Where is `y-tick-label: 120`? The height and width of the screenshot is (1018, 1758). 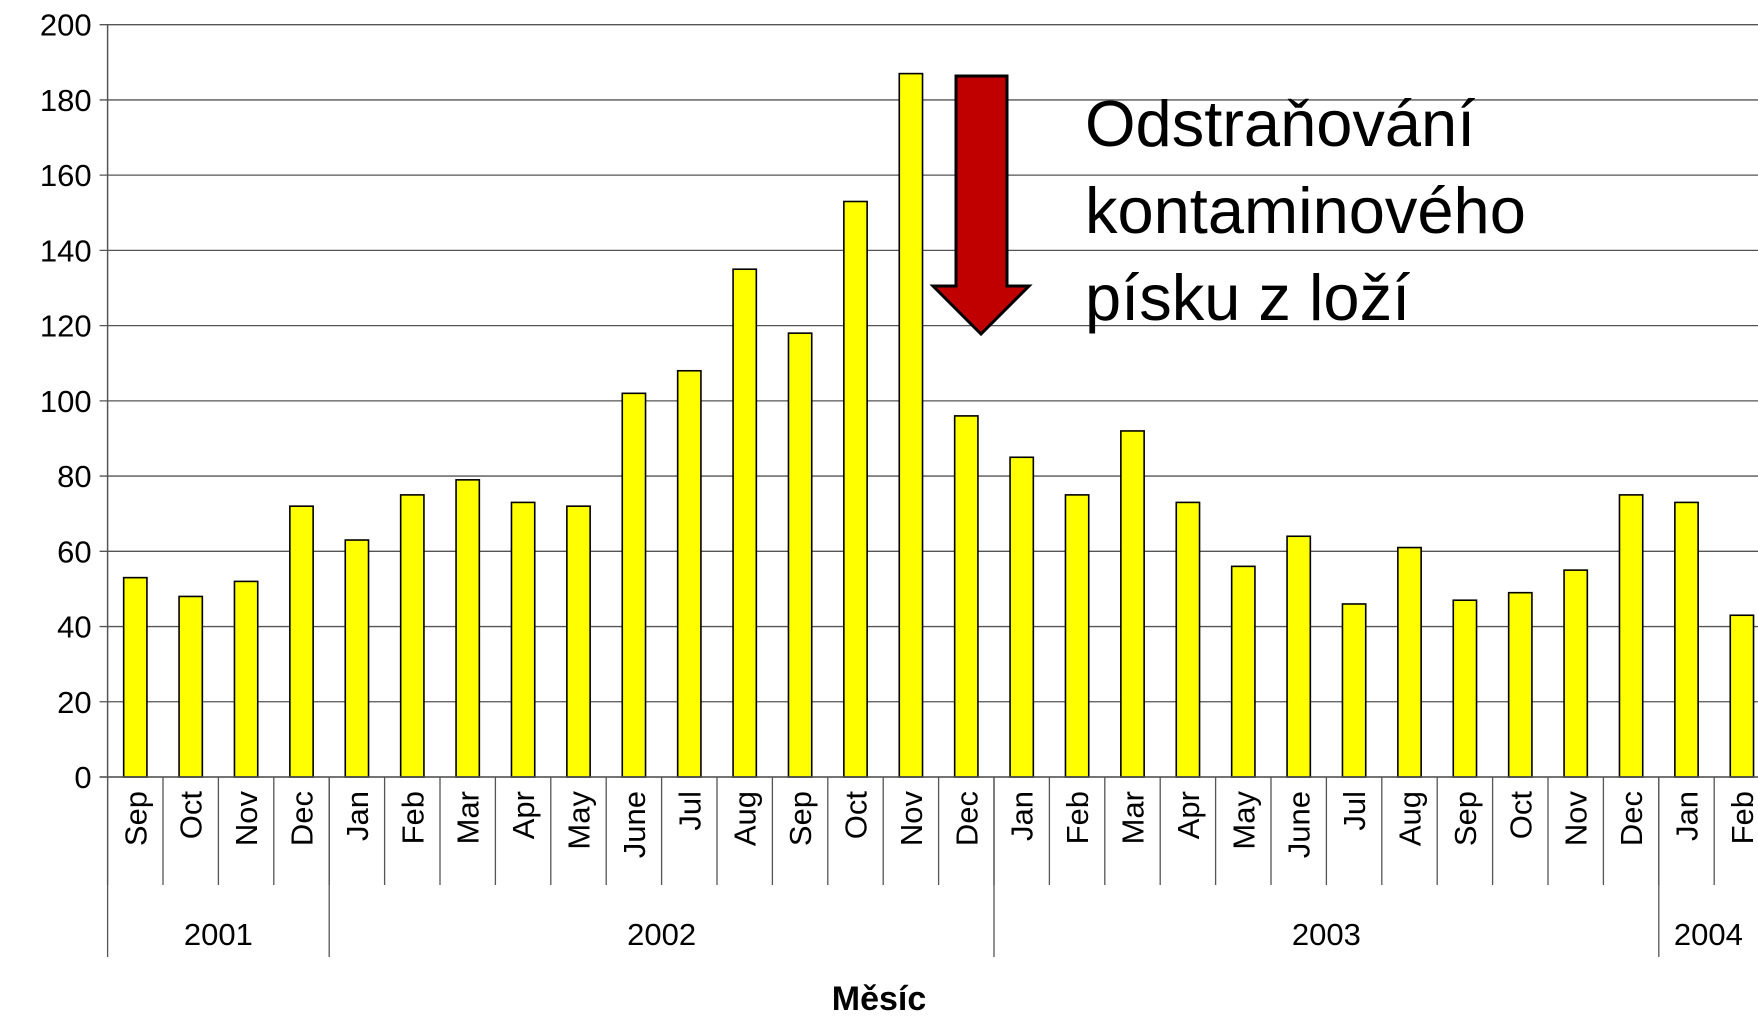
y-tick-label: 120 is located at coordinates (66, 326).